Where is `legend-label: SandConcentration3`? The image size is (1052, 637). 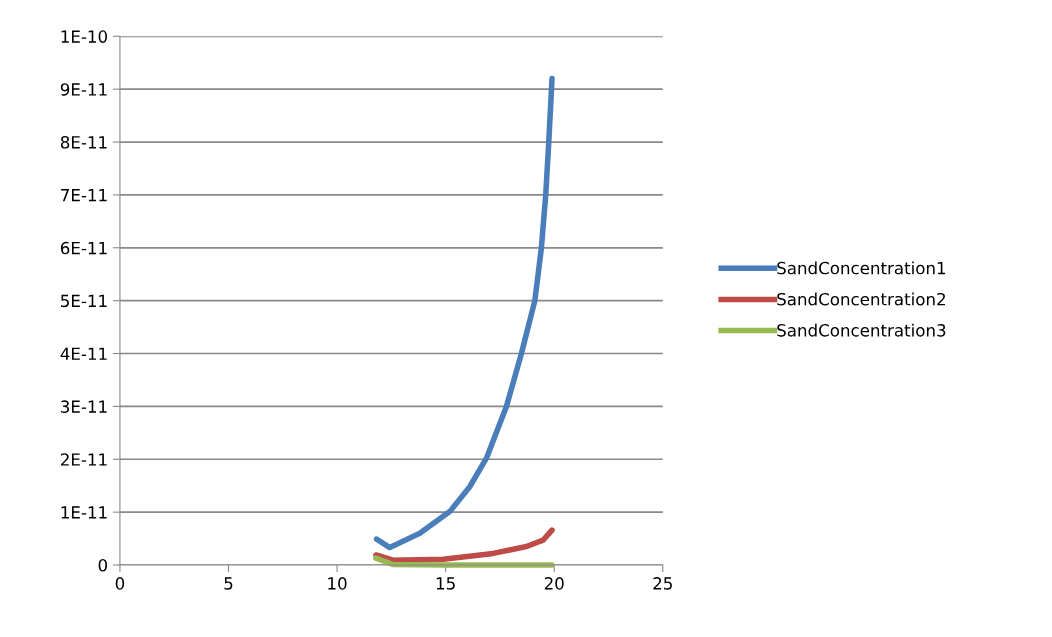
legend-label: SandConcentration3 is located at coordinates (861, 330).